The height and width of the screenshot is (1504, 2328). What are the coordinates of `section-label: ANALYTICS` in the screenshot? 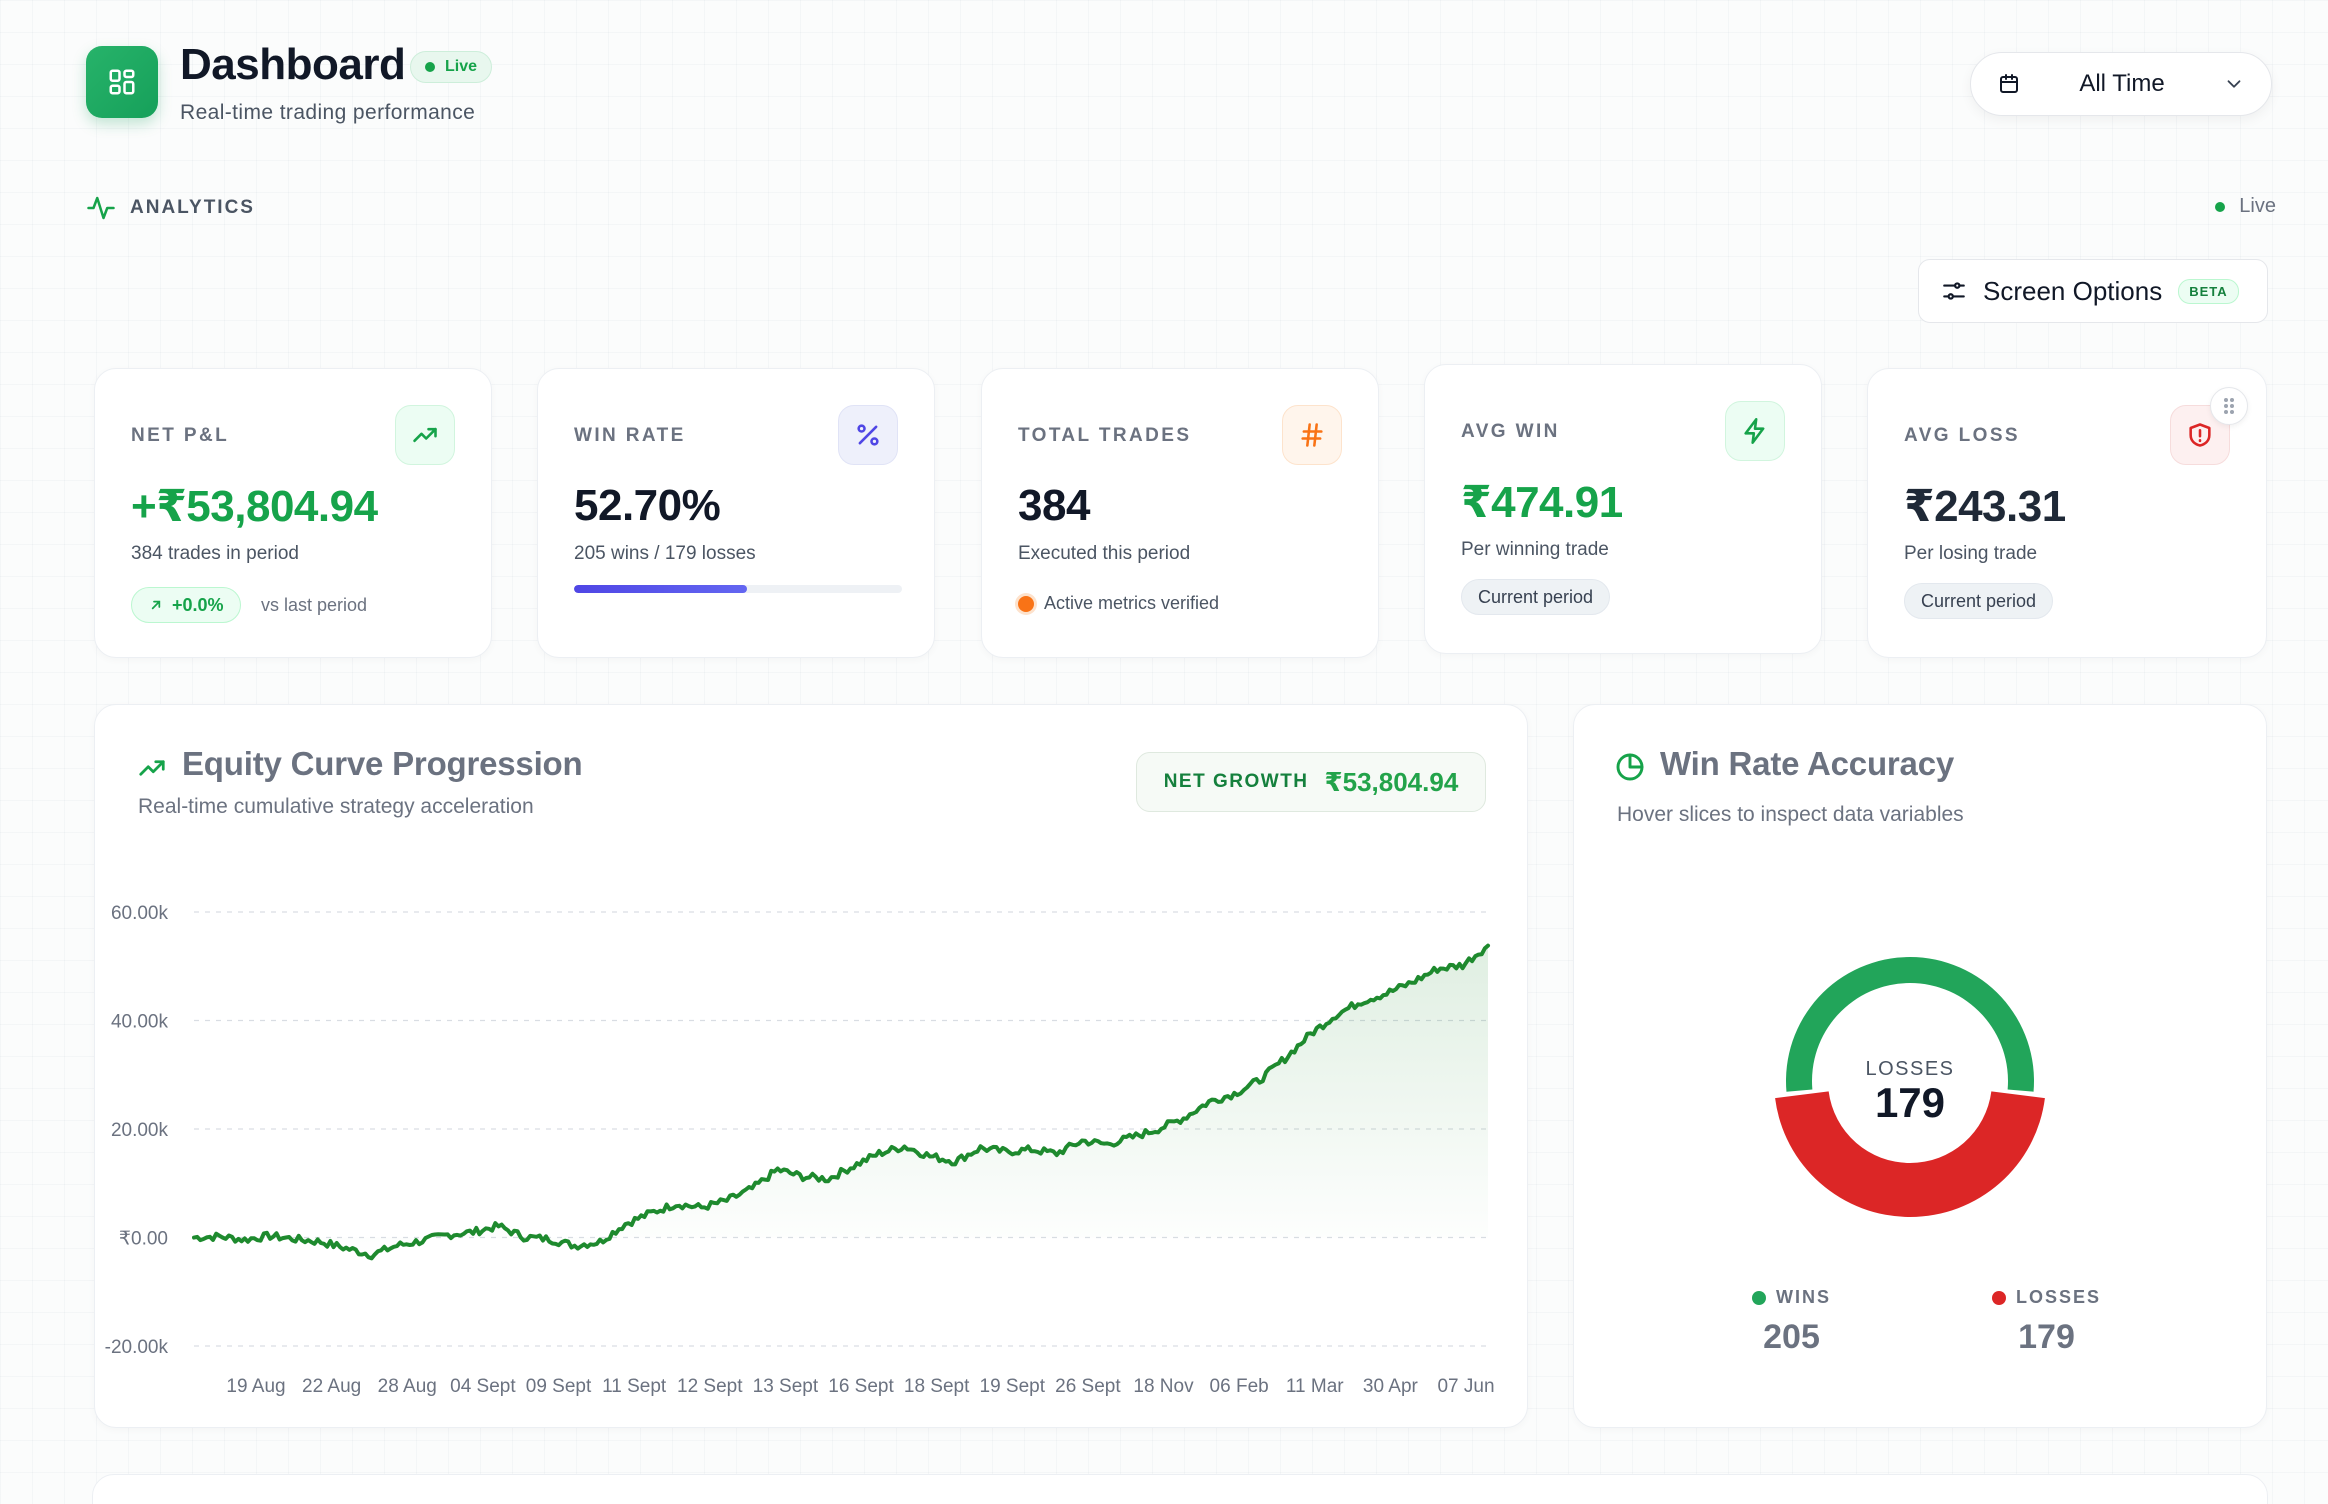 It's located at (170, 208).